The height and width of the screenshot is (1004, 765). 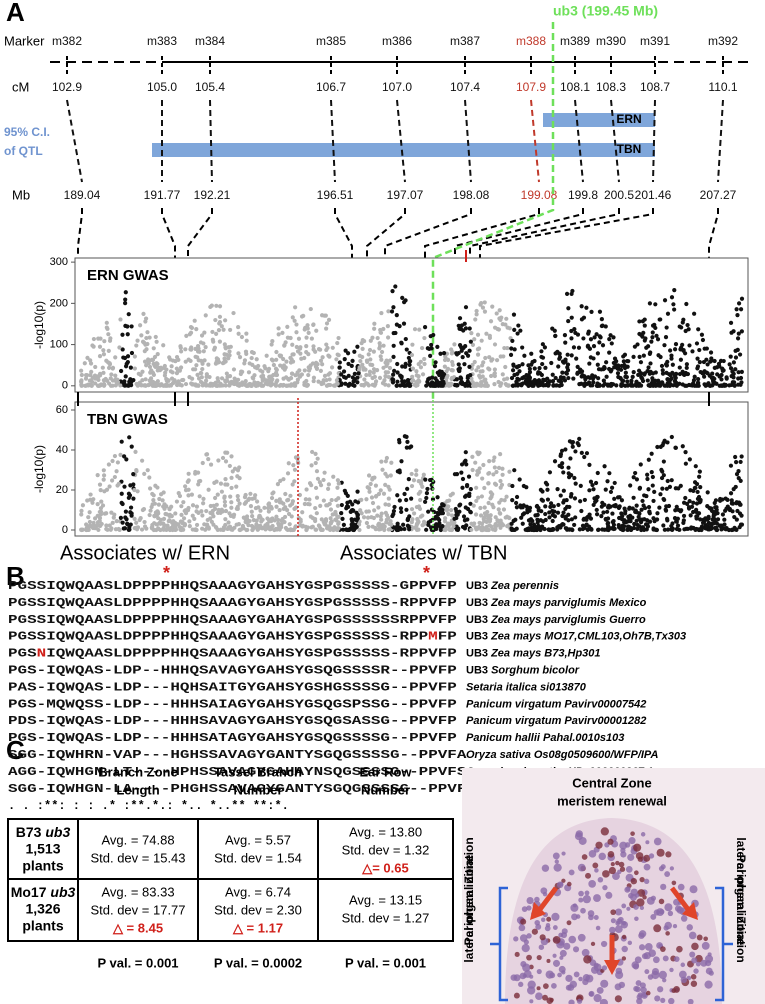 I want to click on species-label: UB3 Zea mays parviglumis Guerro, so click(x=556, y=620).